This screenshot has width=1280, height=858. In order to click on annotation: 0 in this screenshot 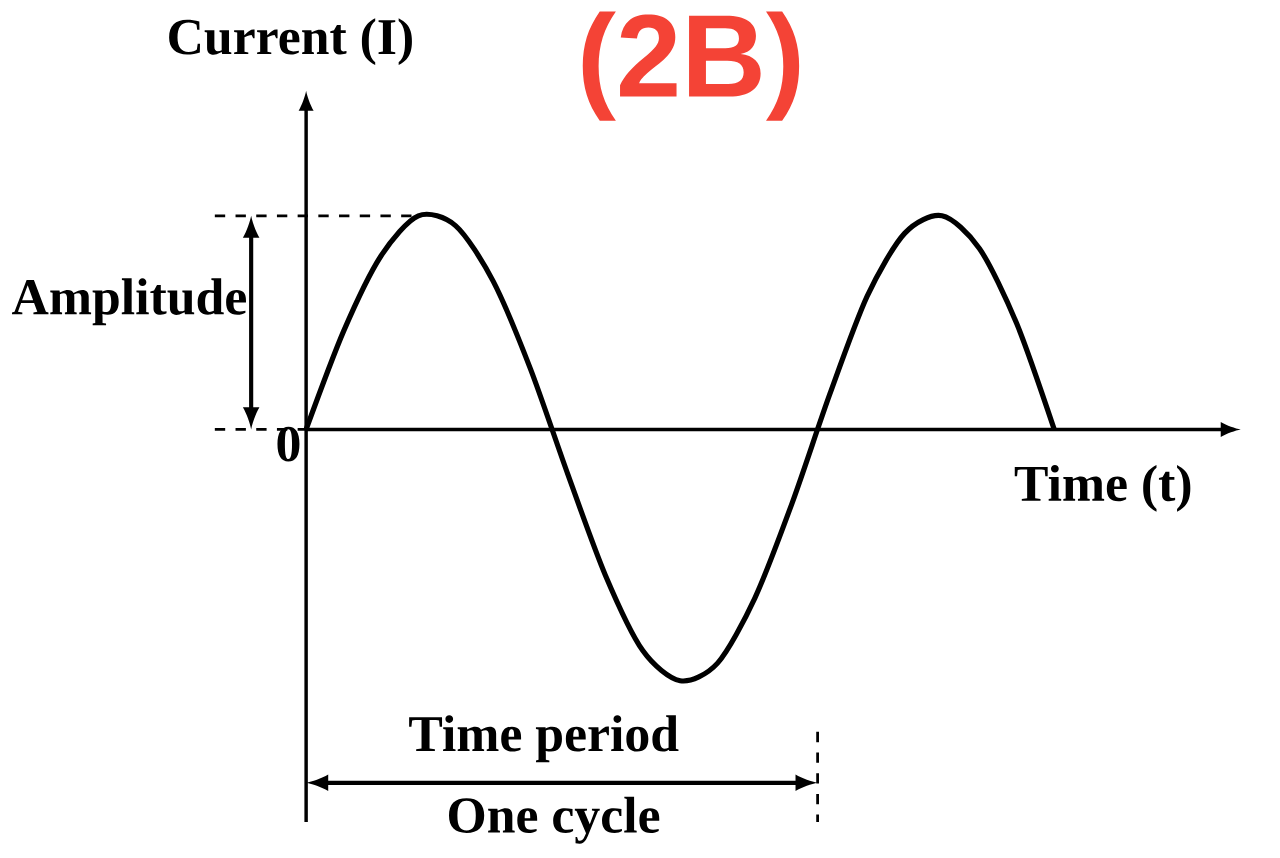, I will do `click(288, 444)`.